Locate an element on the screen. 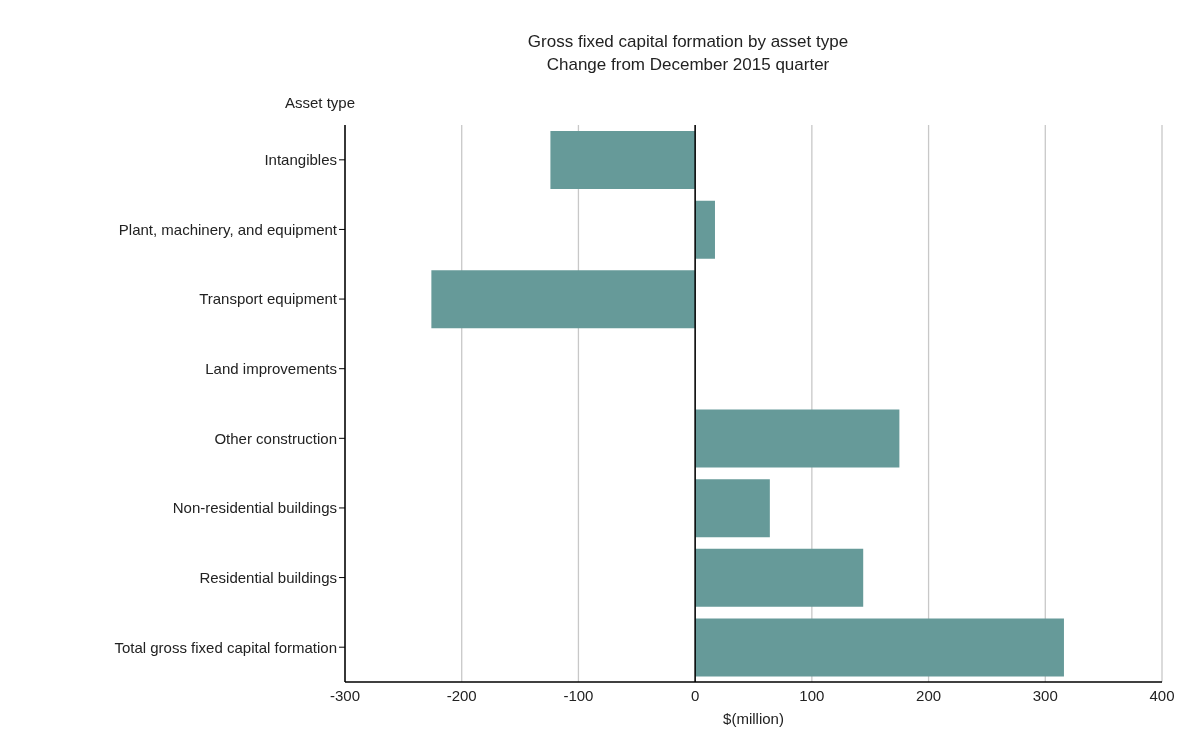 This screenshot has height=744, width=1184. x-tick-label: 300 is located at coordinates (1045, 695).